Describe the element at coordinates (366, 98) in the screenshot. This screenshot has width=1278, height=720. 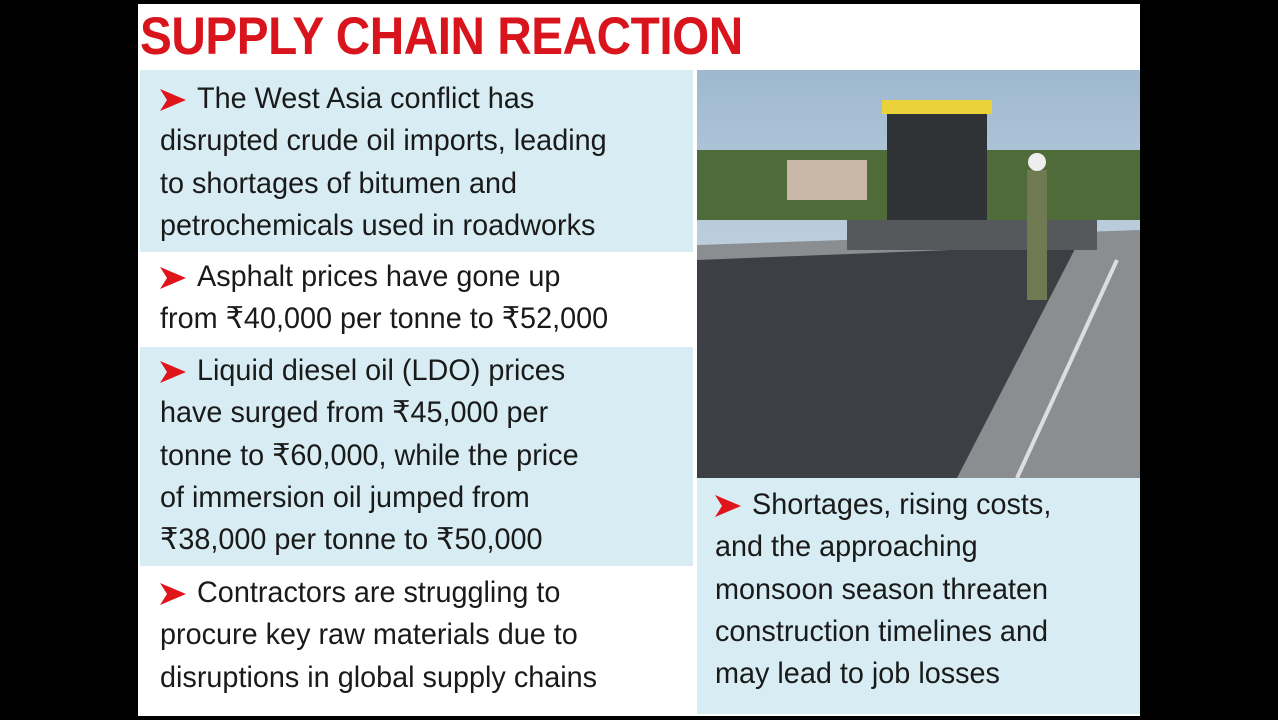
I see `bullet-line: The West Asia conflict has` at that location.